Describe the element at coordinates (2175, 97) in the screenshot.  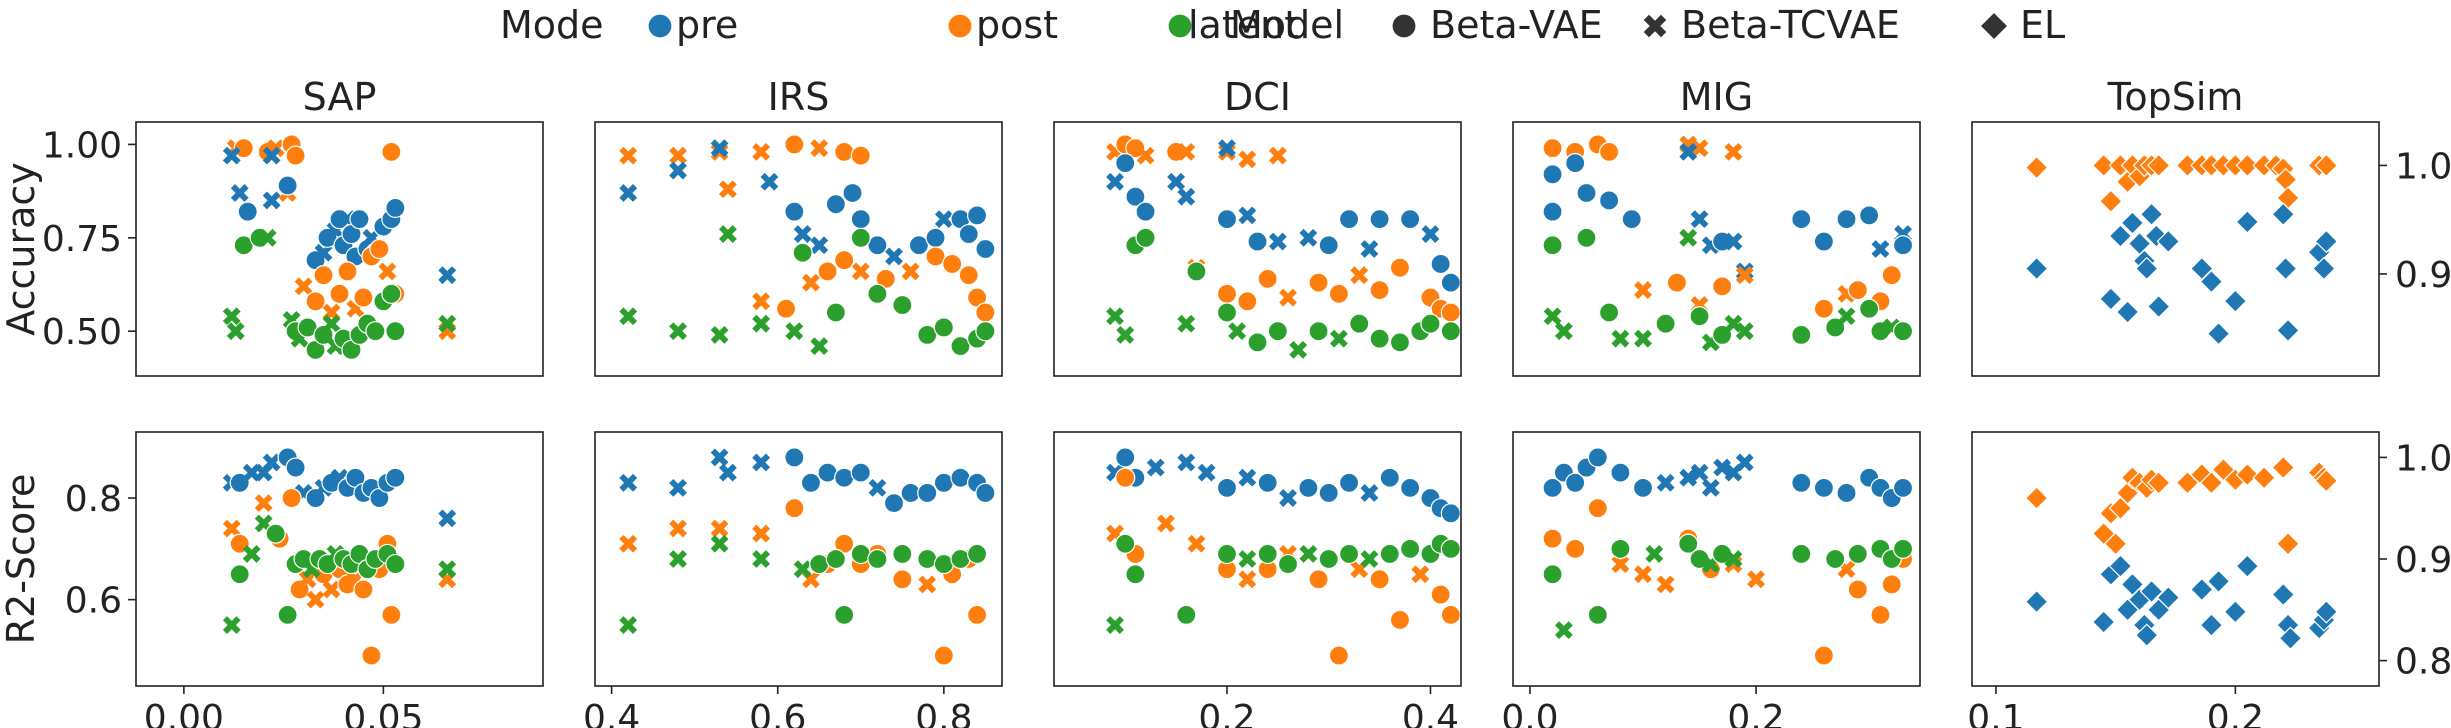
I see `panel-title-topsim: TopSim` at that location.